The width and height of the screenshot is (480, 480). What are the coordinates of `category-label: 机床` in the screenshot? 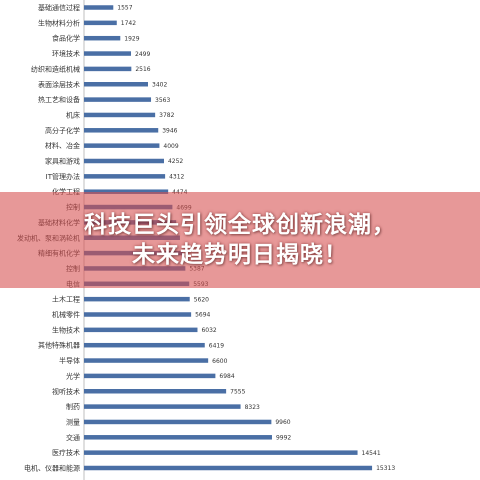 It's located at (73, 114).